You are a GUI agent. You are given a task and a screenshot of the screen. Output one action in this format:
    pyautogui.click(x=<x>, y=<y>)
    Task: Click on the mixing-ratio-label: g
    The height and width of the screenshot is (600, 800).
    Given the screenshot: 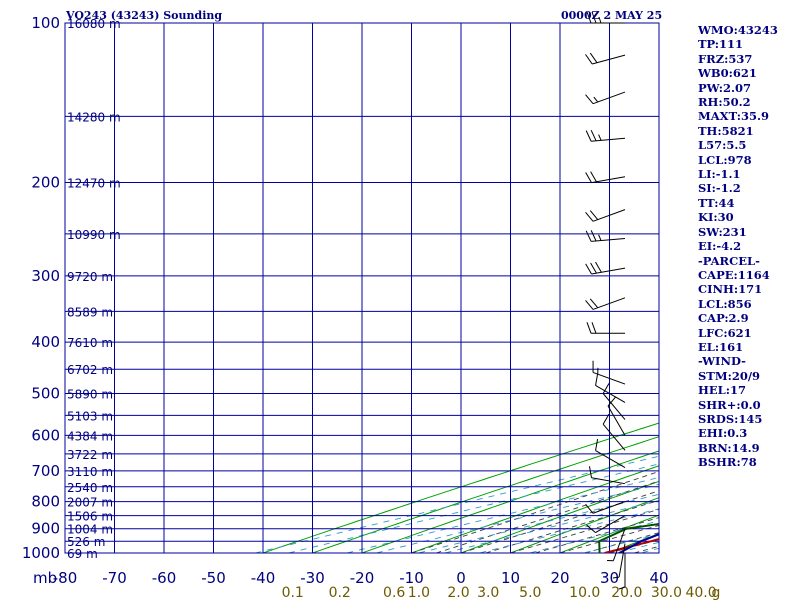 What is the action you would take?
    pyautogui.click(x=715, y=592)
    